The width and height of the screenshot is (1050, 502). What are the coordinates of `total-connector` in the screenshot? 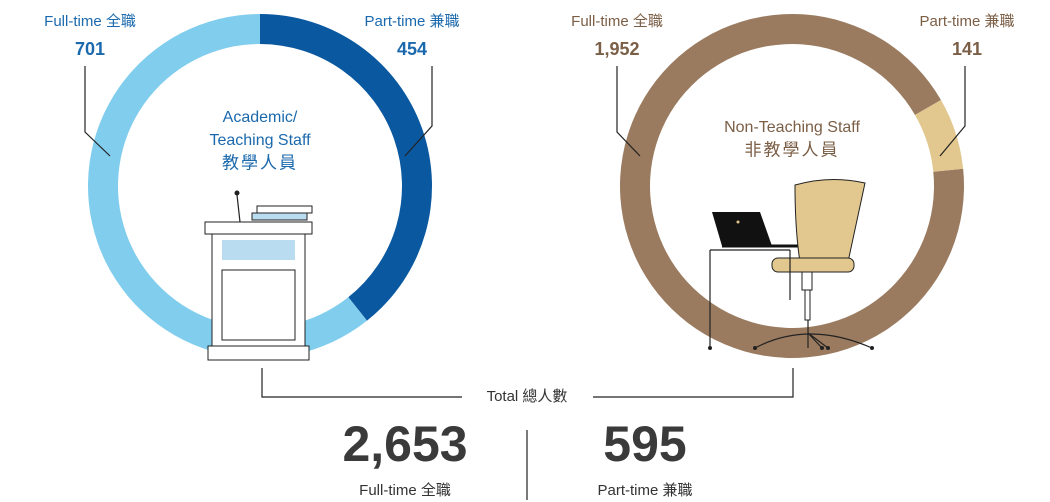 It's located at (527, 434).